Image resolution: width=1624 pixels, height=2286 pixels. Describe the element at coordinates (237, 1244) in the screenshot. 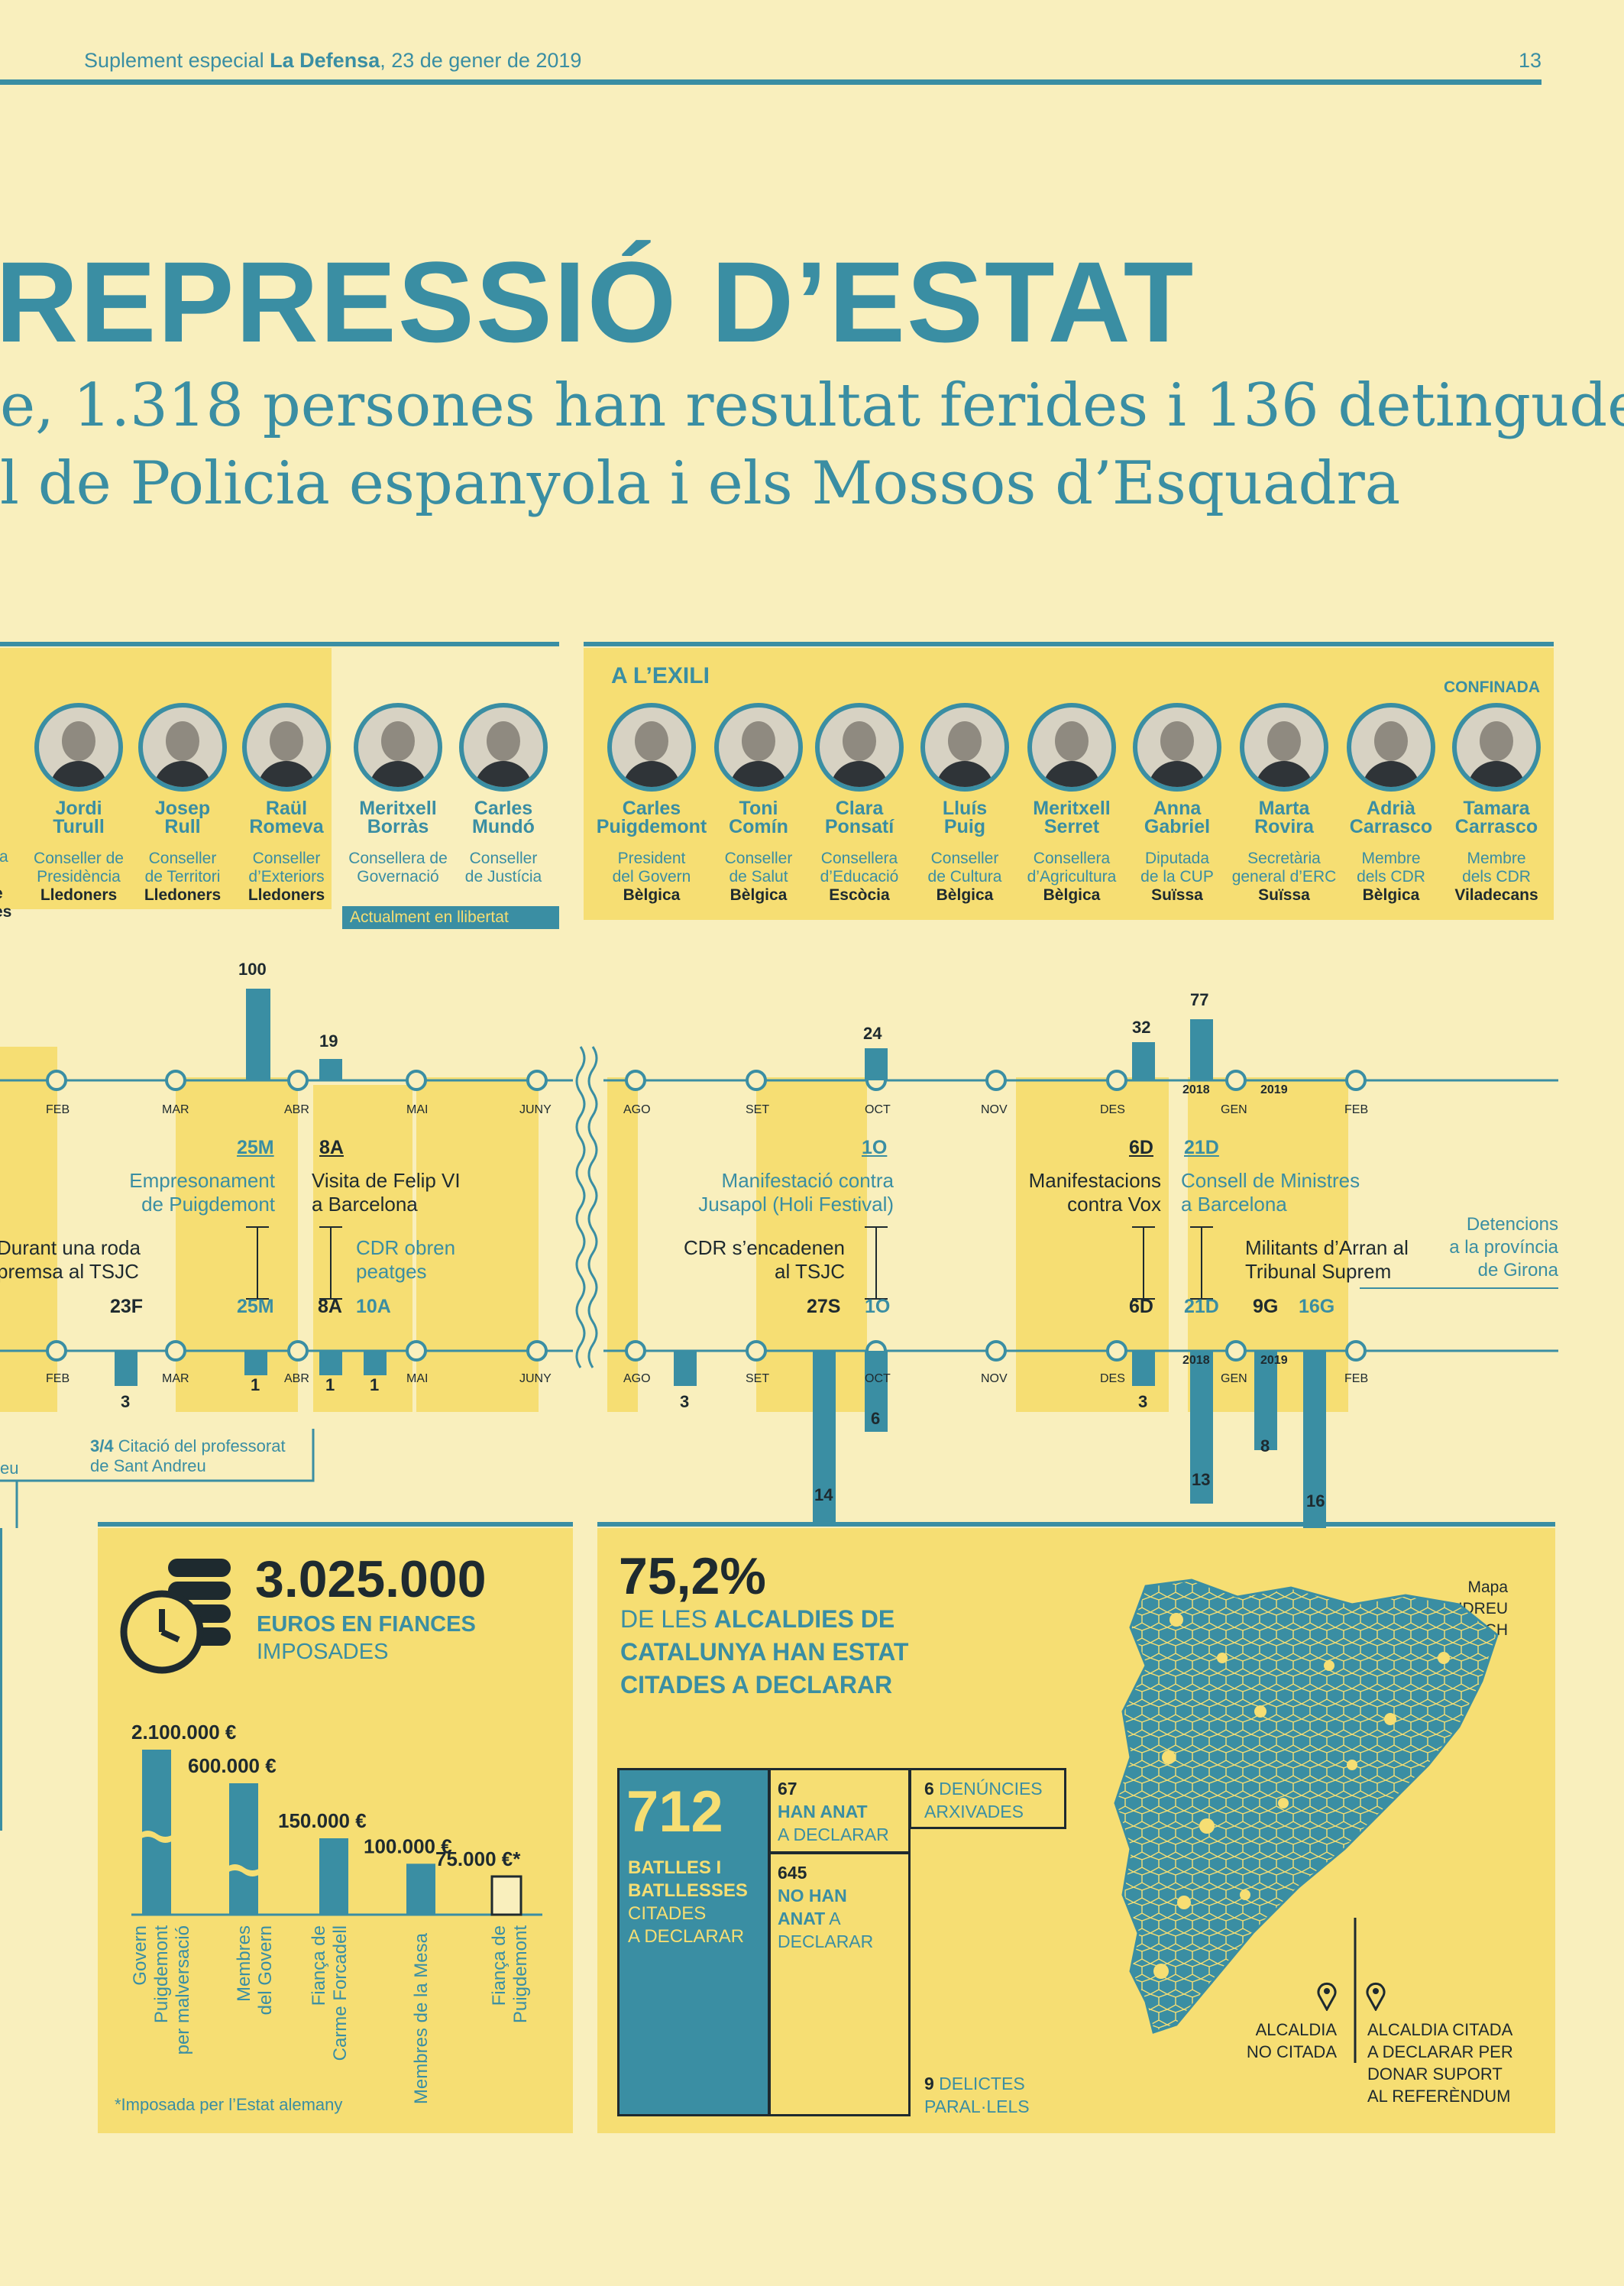

I see `timeline-band` at that location.